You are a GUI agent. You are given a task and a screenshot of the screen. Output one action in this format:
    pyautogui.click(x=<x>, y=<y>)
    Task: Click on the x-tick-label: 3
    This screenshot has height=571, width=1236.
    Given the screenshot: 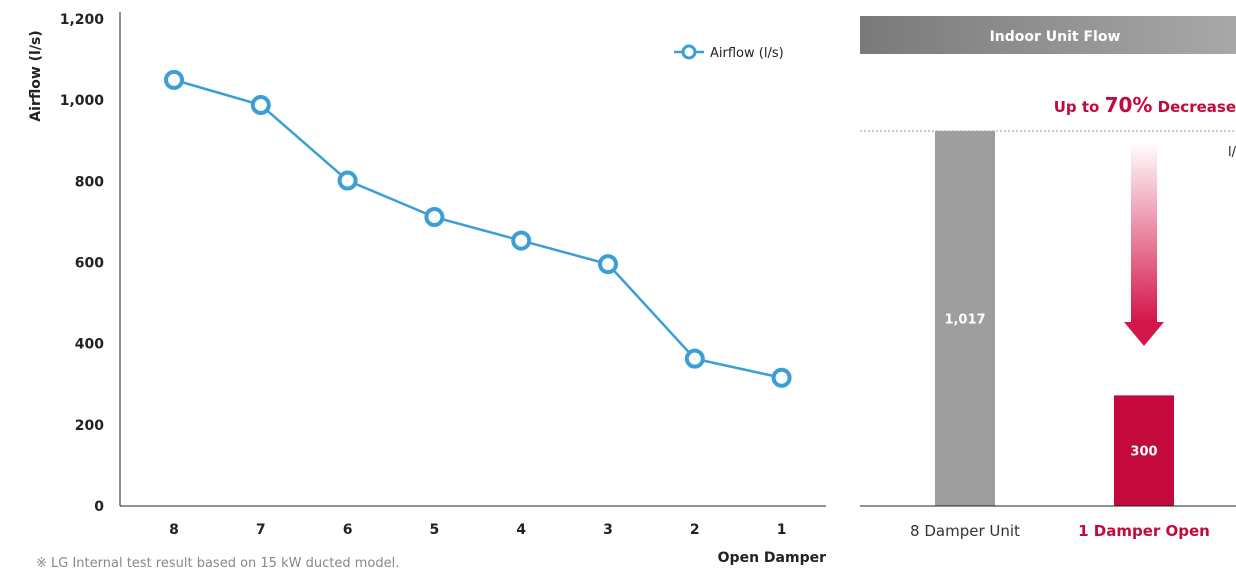 What is the action you would take?
    pyautogui.click(x=608, y=530)
    